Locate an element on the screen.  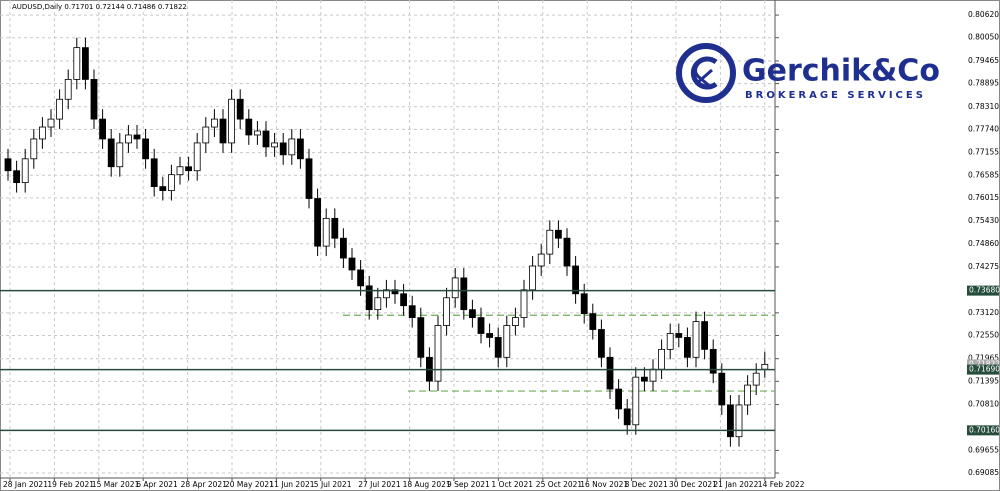
y-tick-label: 0.79465 is located at coordinates (983, 60).